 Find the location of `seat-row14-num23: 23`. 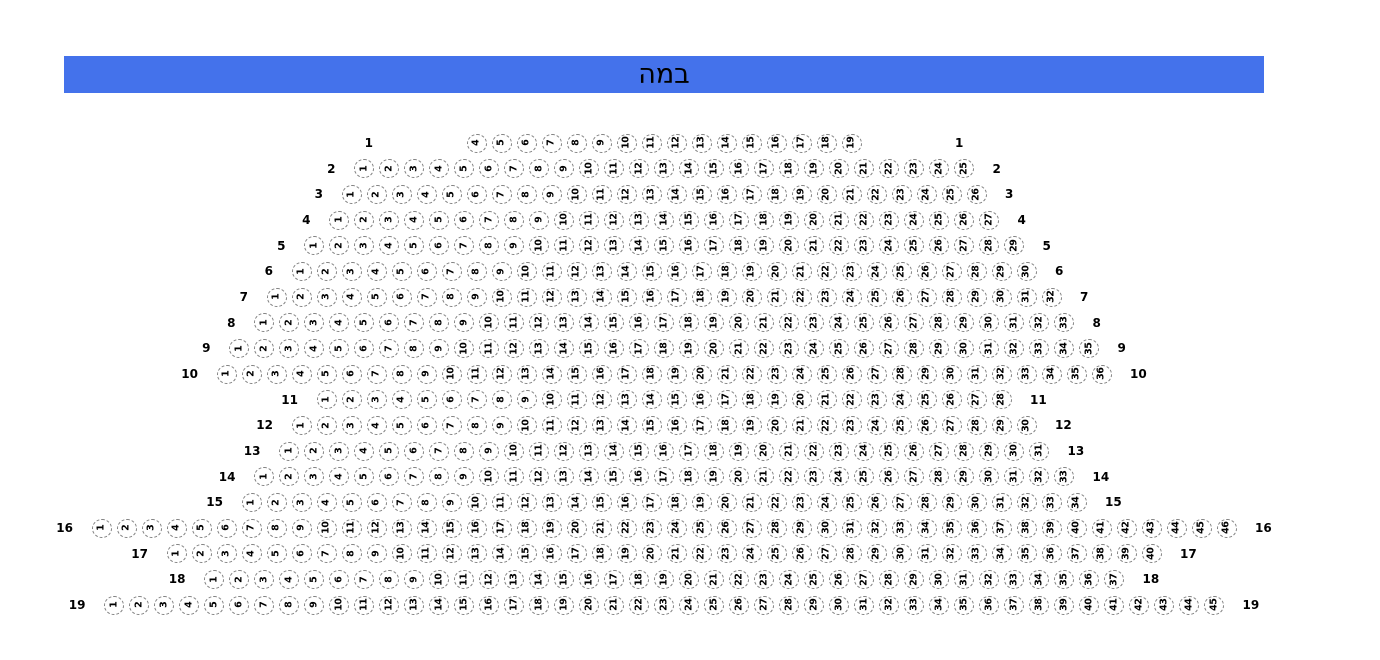

seat-row14-num23: 23 is located at coordinates (814, 477).